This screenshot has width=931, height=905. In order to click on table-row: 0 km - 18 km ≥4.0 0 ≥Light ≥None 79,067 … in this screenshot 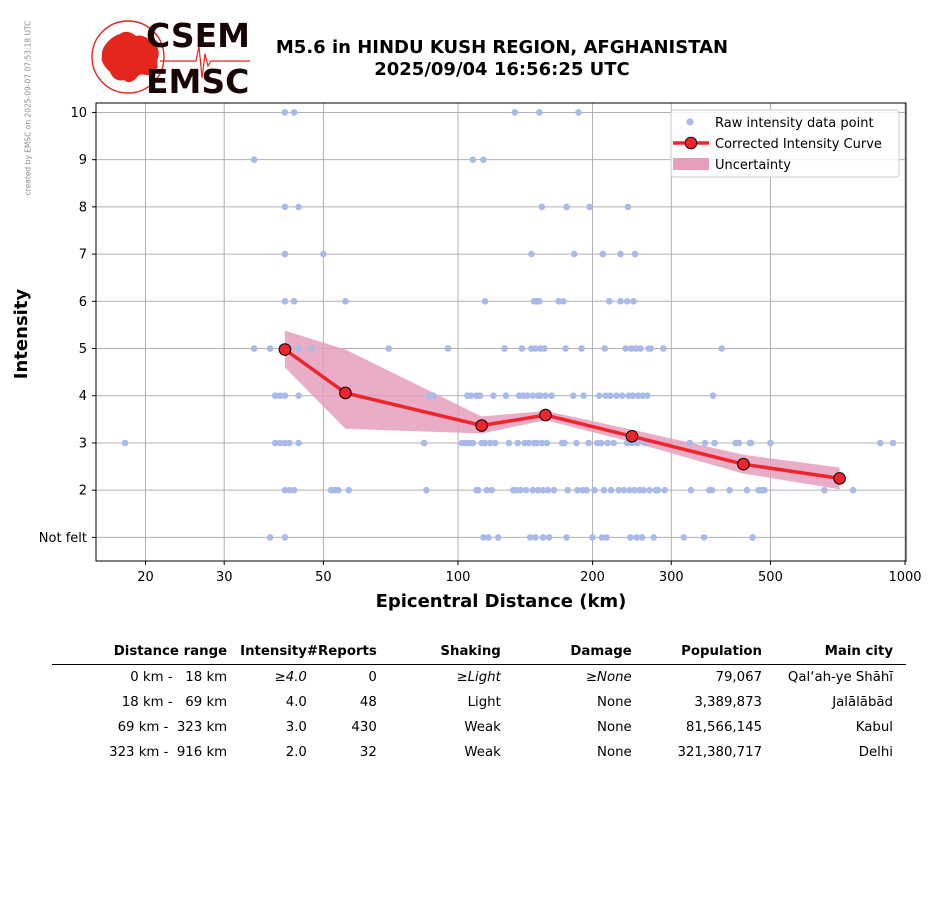, I will do `click(479, 678)`.